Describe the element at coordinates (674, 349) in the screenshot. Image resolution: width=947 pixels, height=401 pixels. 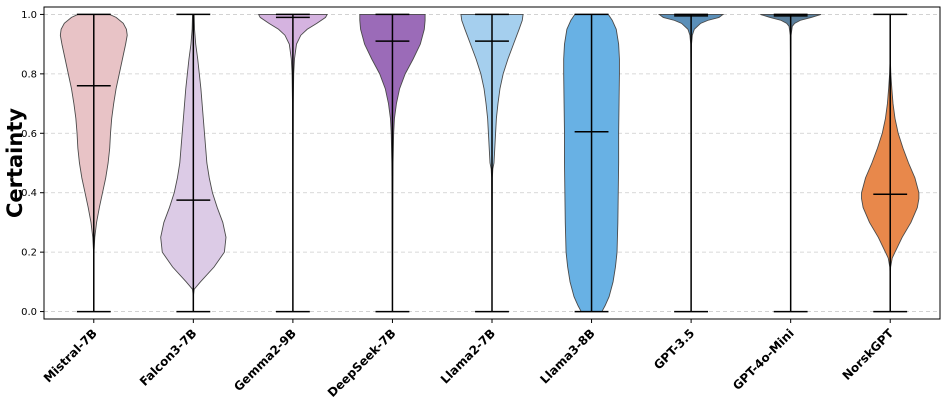
I see `x-tick-label-6: GPT-3.5` at that location.